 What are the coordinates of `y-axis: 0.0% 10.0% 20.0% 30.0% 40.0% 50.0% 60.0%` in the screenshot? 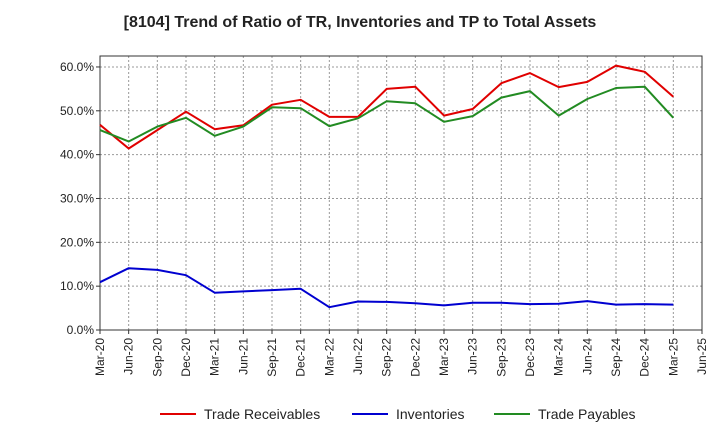 It's located at (80, 198).